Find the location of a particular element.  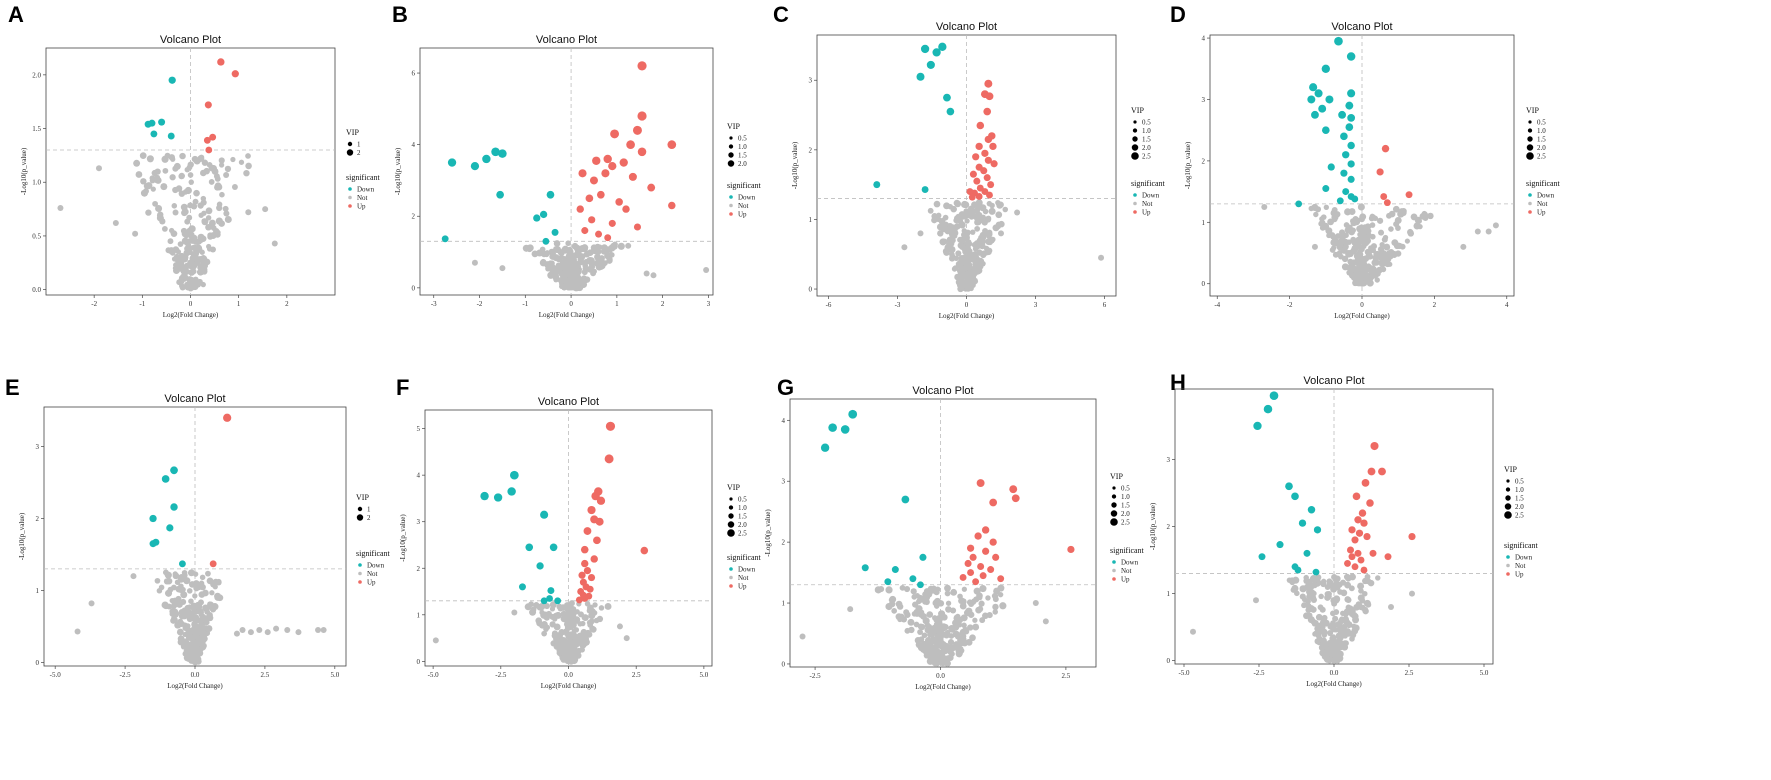

vip-legend-label: 2 is located at coordinates (359, 153).